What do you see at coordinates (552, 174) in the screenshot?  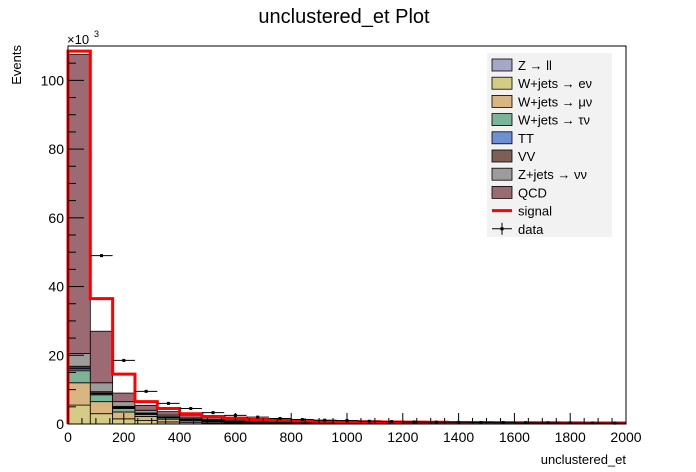 I see `legend-label: Z+jets → νν` at bounding box center [552, 174].